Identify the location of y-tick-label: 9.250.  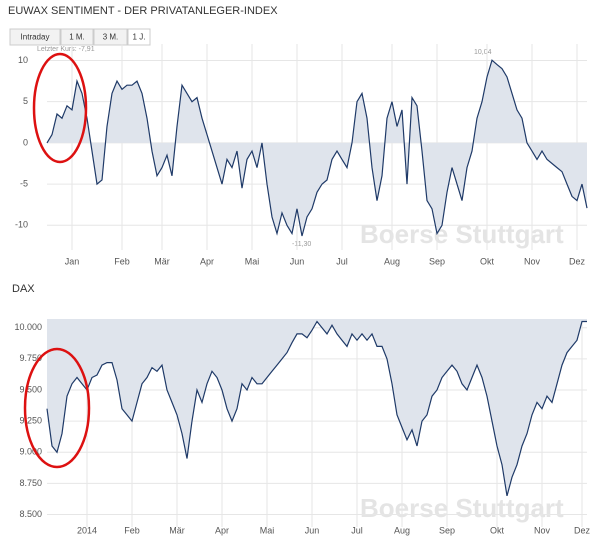
(30, 421).